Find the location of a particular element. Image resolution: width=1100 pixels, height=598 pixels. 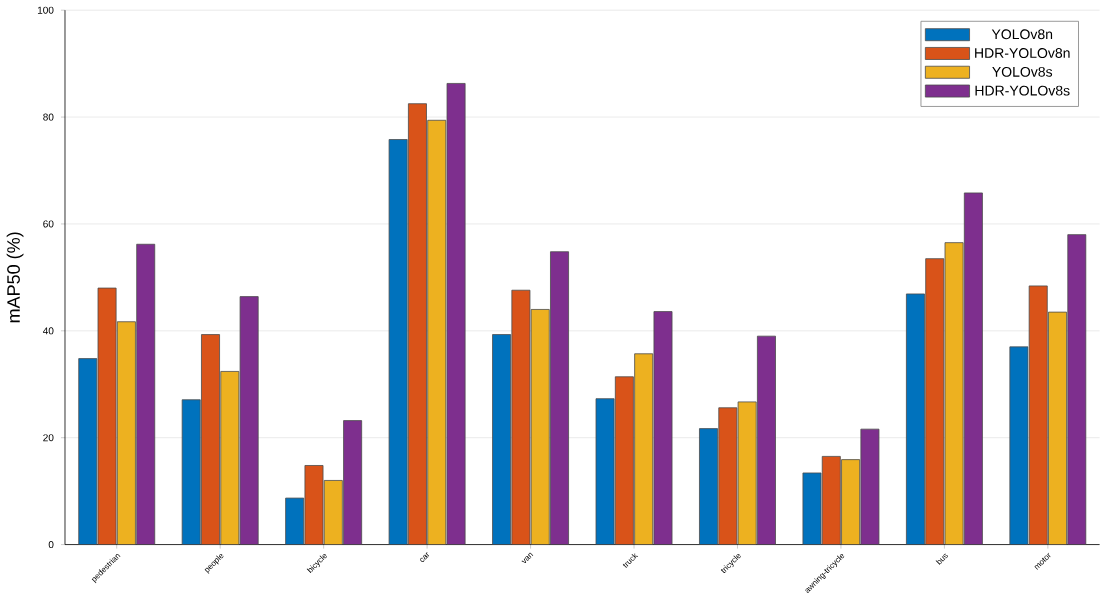

y-axis-title: mAP50 (%) is located at coordinates (15, 277).